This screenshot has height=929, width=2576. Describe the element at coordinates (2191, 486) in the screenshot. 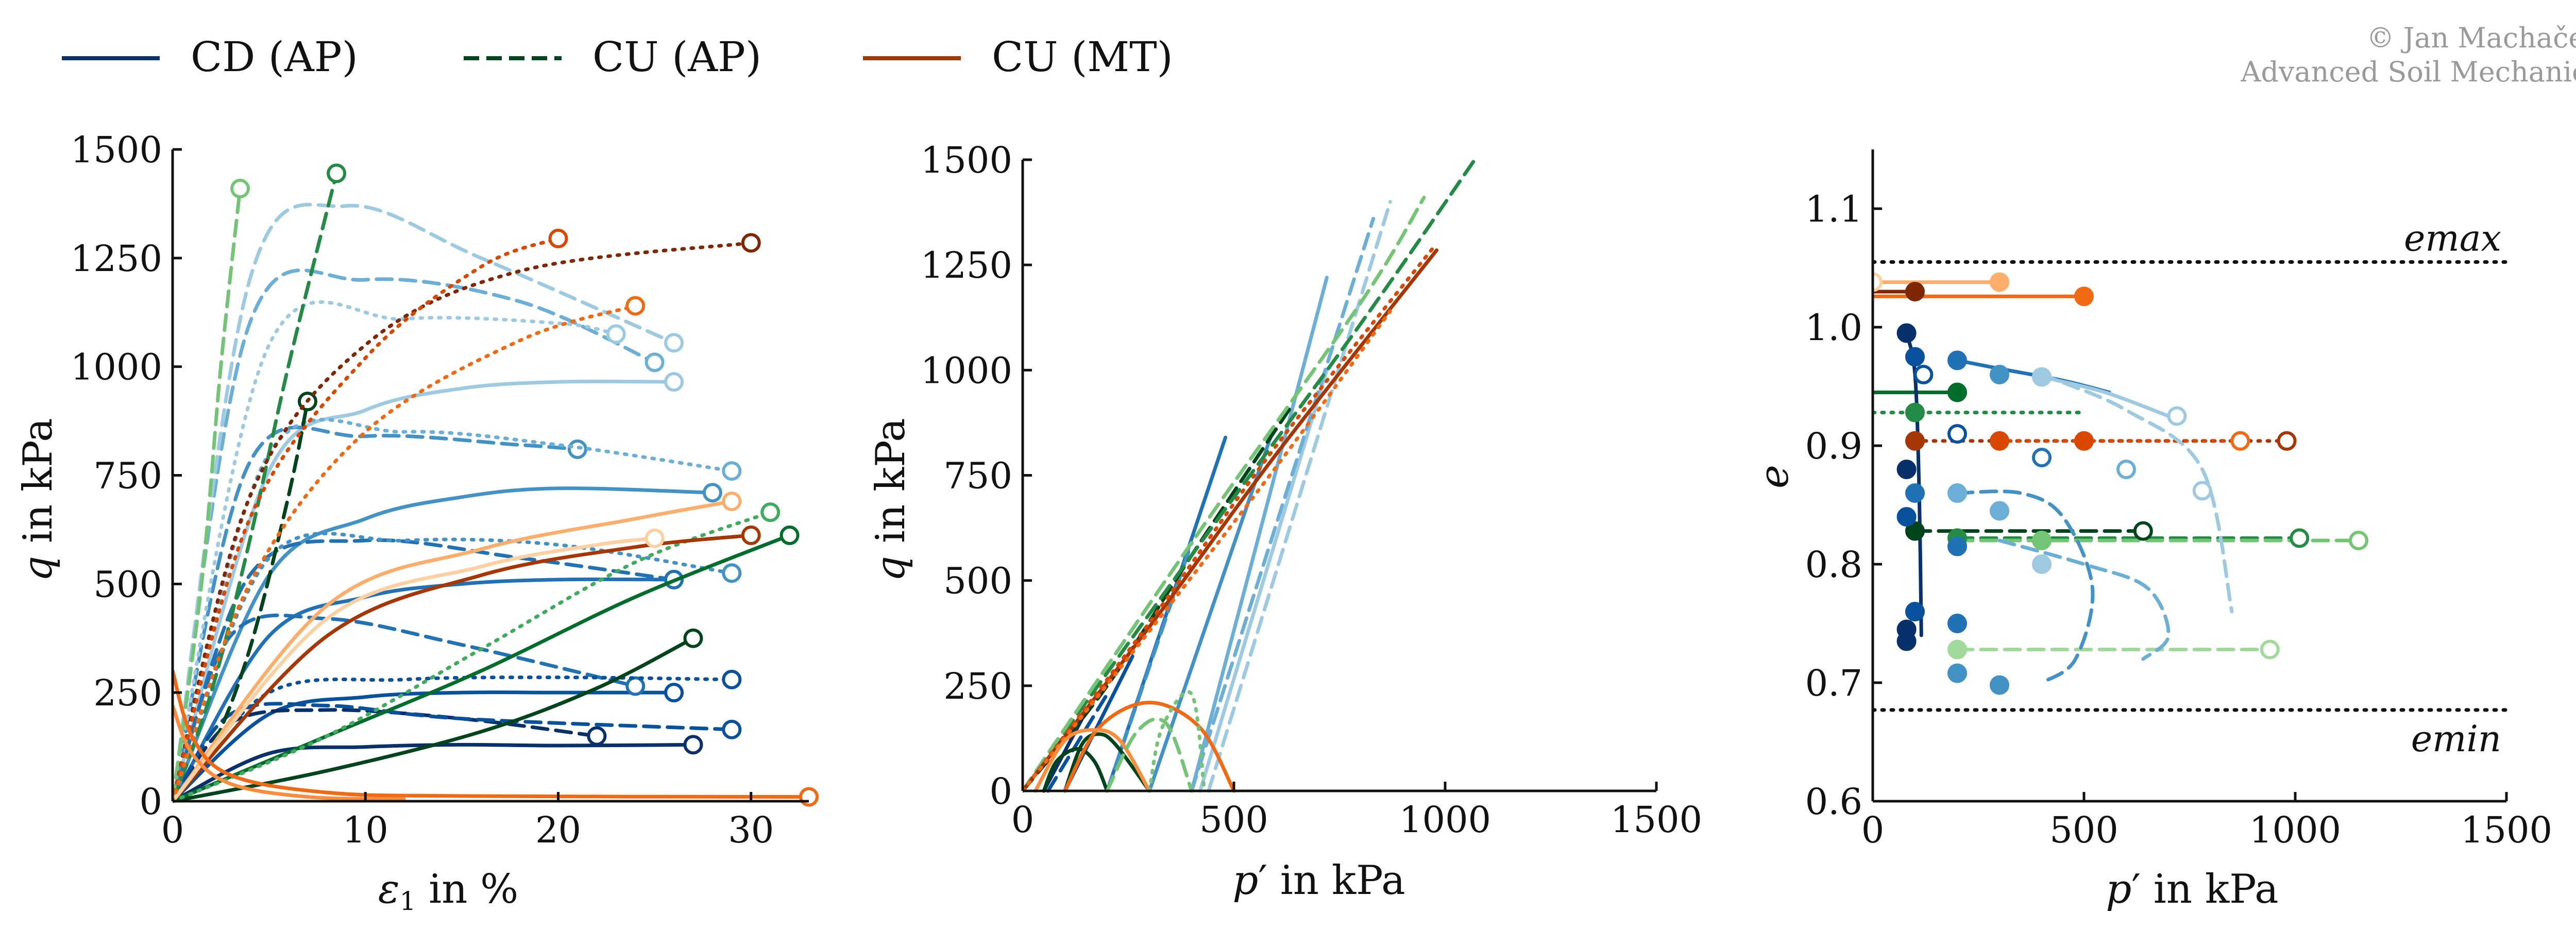

I see `plot-area-void-ratio` at that location.